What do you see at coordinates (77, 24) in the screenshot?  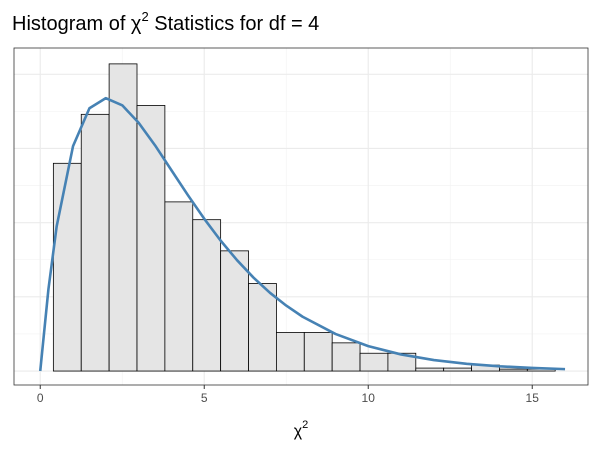 I see `title-text: Histogram of χ` at bounding box center [77, 24].